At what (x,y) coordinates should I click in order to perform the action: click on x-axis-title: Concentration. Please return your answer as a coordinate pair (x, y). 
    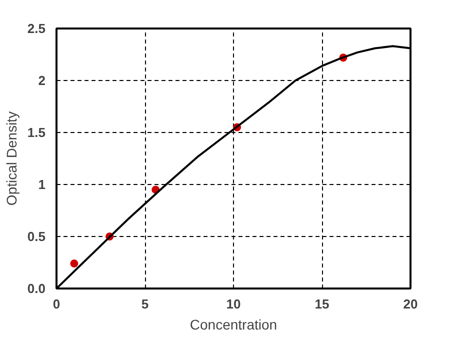
    Looking at the image, I should click on (234, 324).